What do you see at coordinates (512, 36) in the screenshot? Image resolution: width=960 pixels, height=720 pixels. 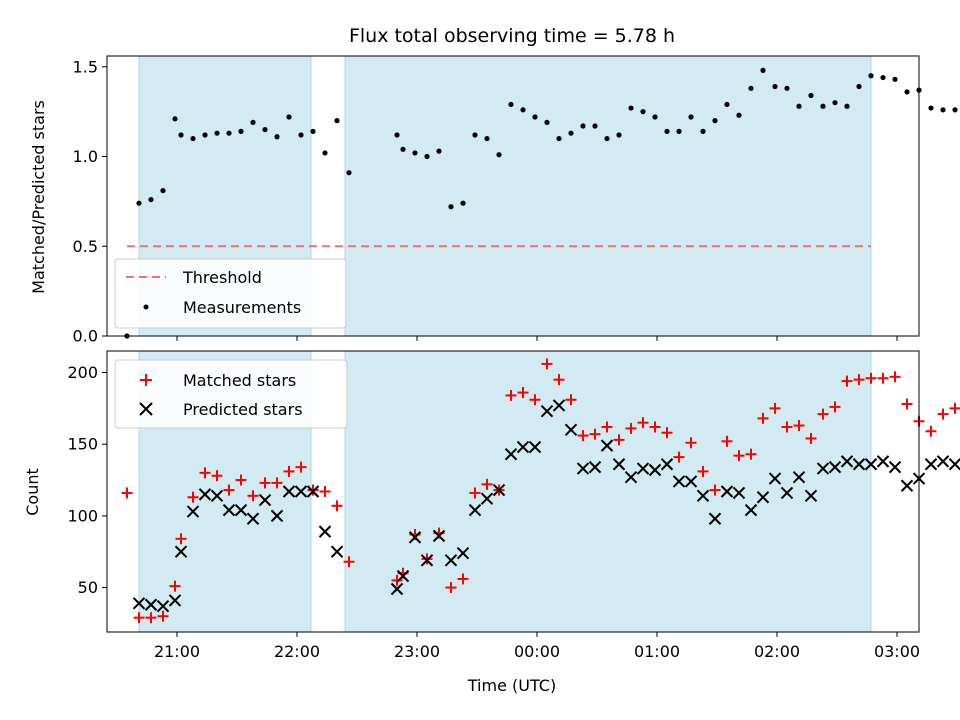 I see `chart-title: Flux total observing time = 5.78 h` at bounding box center [512, 36].